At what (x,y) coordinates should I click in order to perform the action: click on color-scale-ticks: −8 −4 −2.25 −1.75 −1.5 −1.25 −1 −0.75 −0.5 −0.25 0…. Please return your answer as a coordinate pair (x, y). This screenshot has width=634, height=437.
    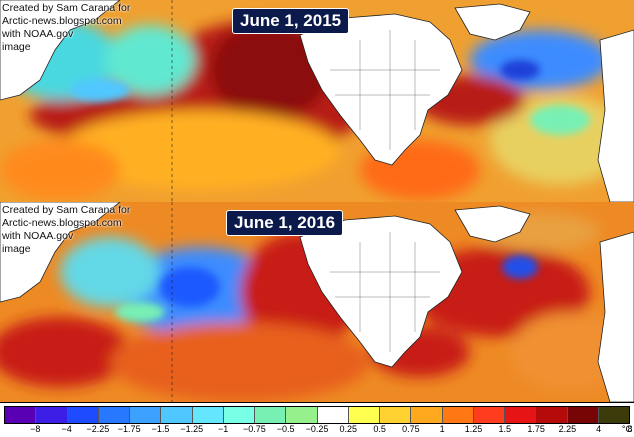
    Looking at the image, I should click on (318, 430).